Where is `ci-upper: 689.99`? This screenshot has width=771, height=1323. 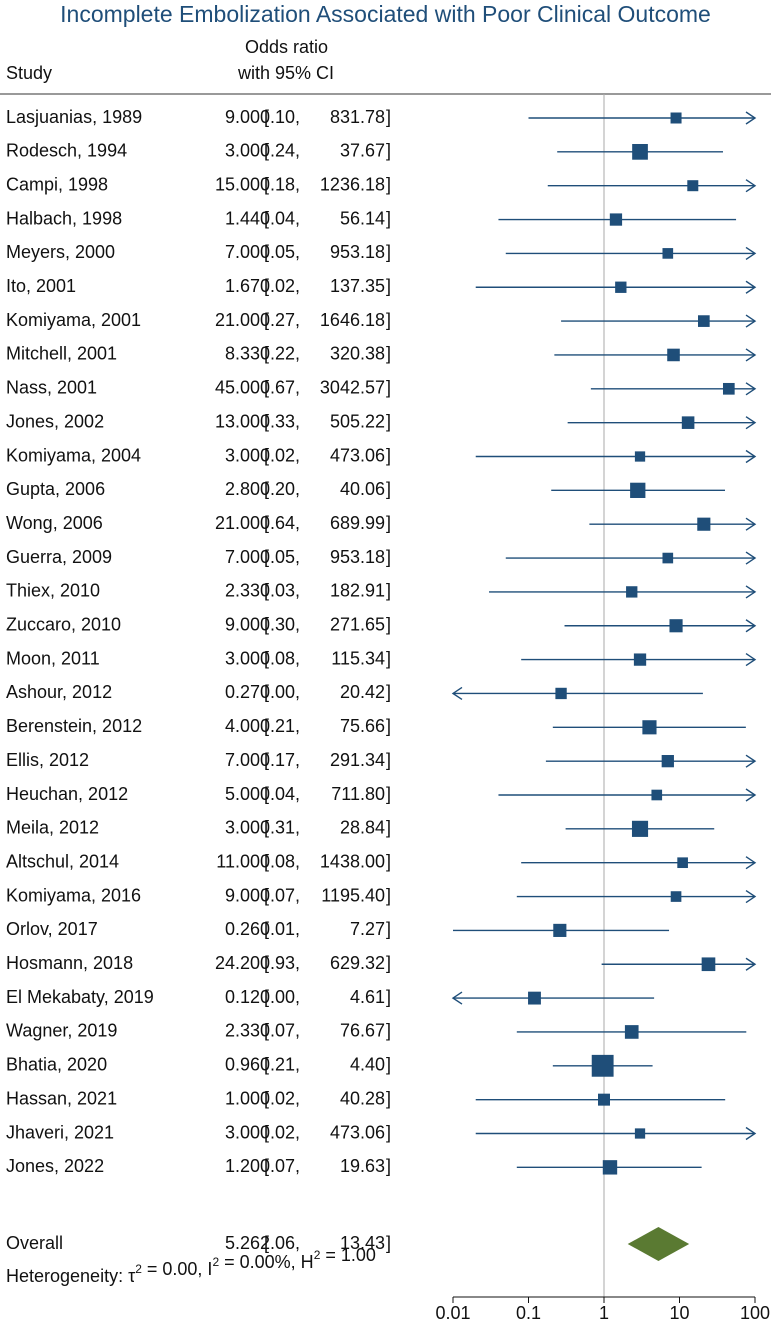
ci-upper: 689.99 is located at coordinates (357, 523).